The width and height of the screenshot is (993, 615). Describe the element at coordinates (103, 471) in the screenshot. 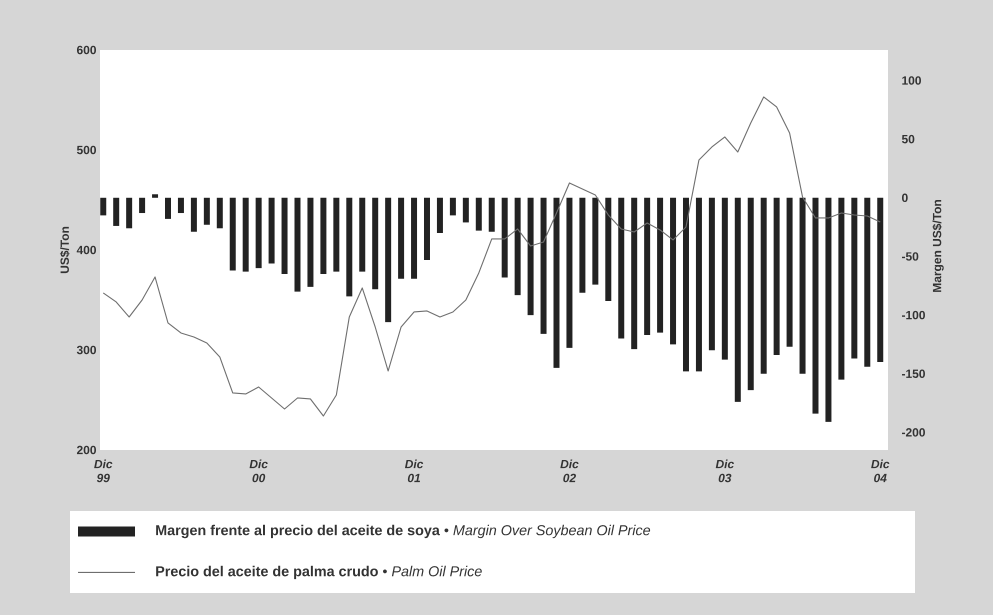

I see `x-tick-label: Dic 99` at that location.